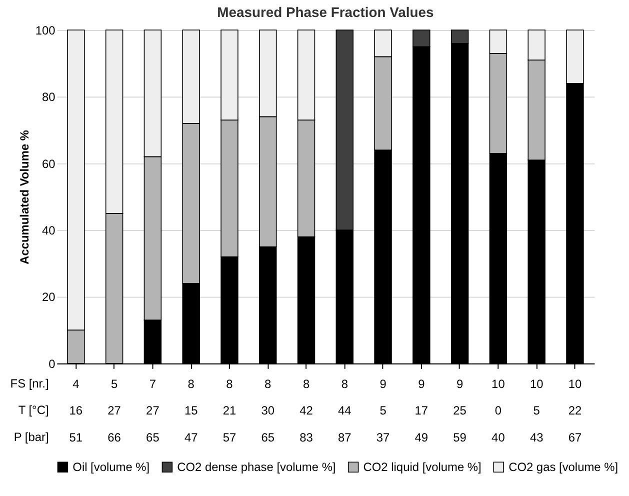  I want to click on x-tick-label: 10 0 40, so click(499, 410).